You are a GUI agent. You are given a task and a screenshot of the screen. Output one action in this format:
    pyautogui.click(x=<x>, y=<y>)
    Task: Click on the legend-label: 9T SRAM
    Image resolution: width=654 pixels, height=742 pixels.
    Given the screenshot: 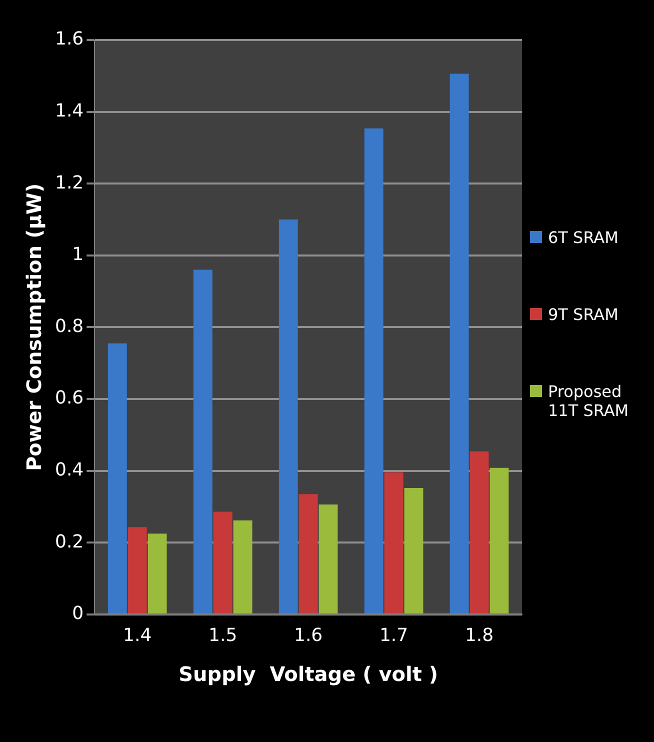 What is the action you would take?
    pyautogui.click(x=583, y=314)
    